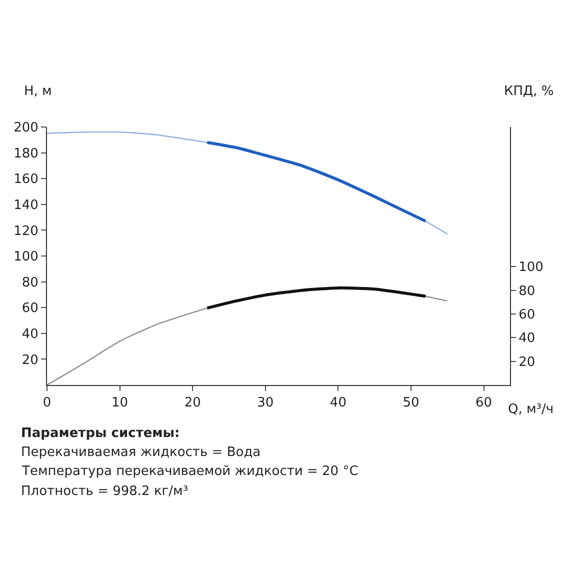  Describe the element at coordinates (30, 308) in the screenshot. I see `y-tick-label: 60` at that location.